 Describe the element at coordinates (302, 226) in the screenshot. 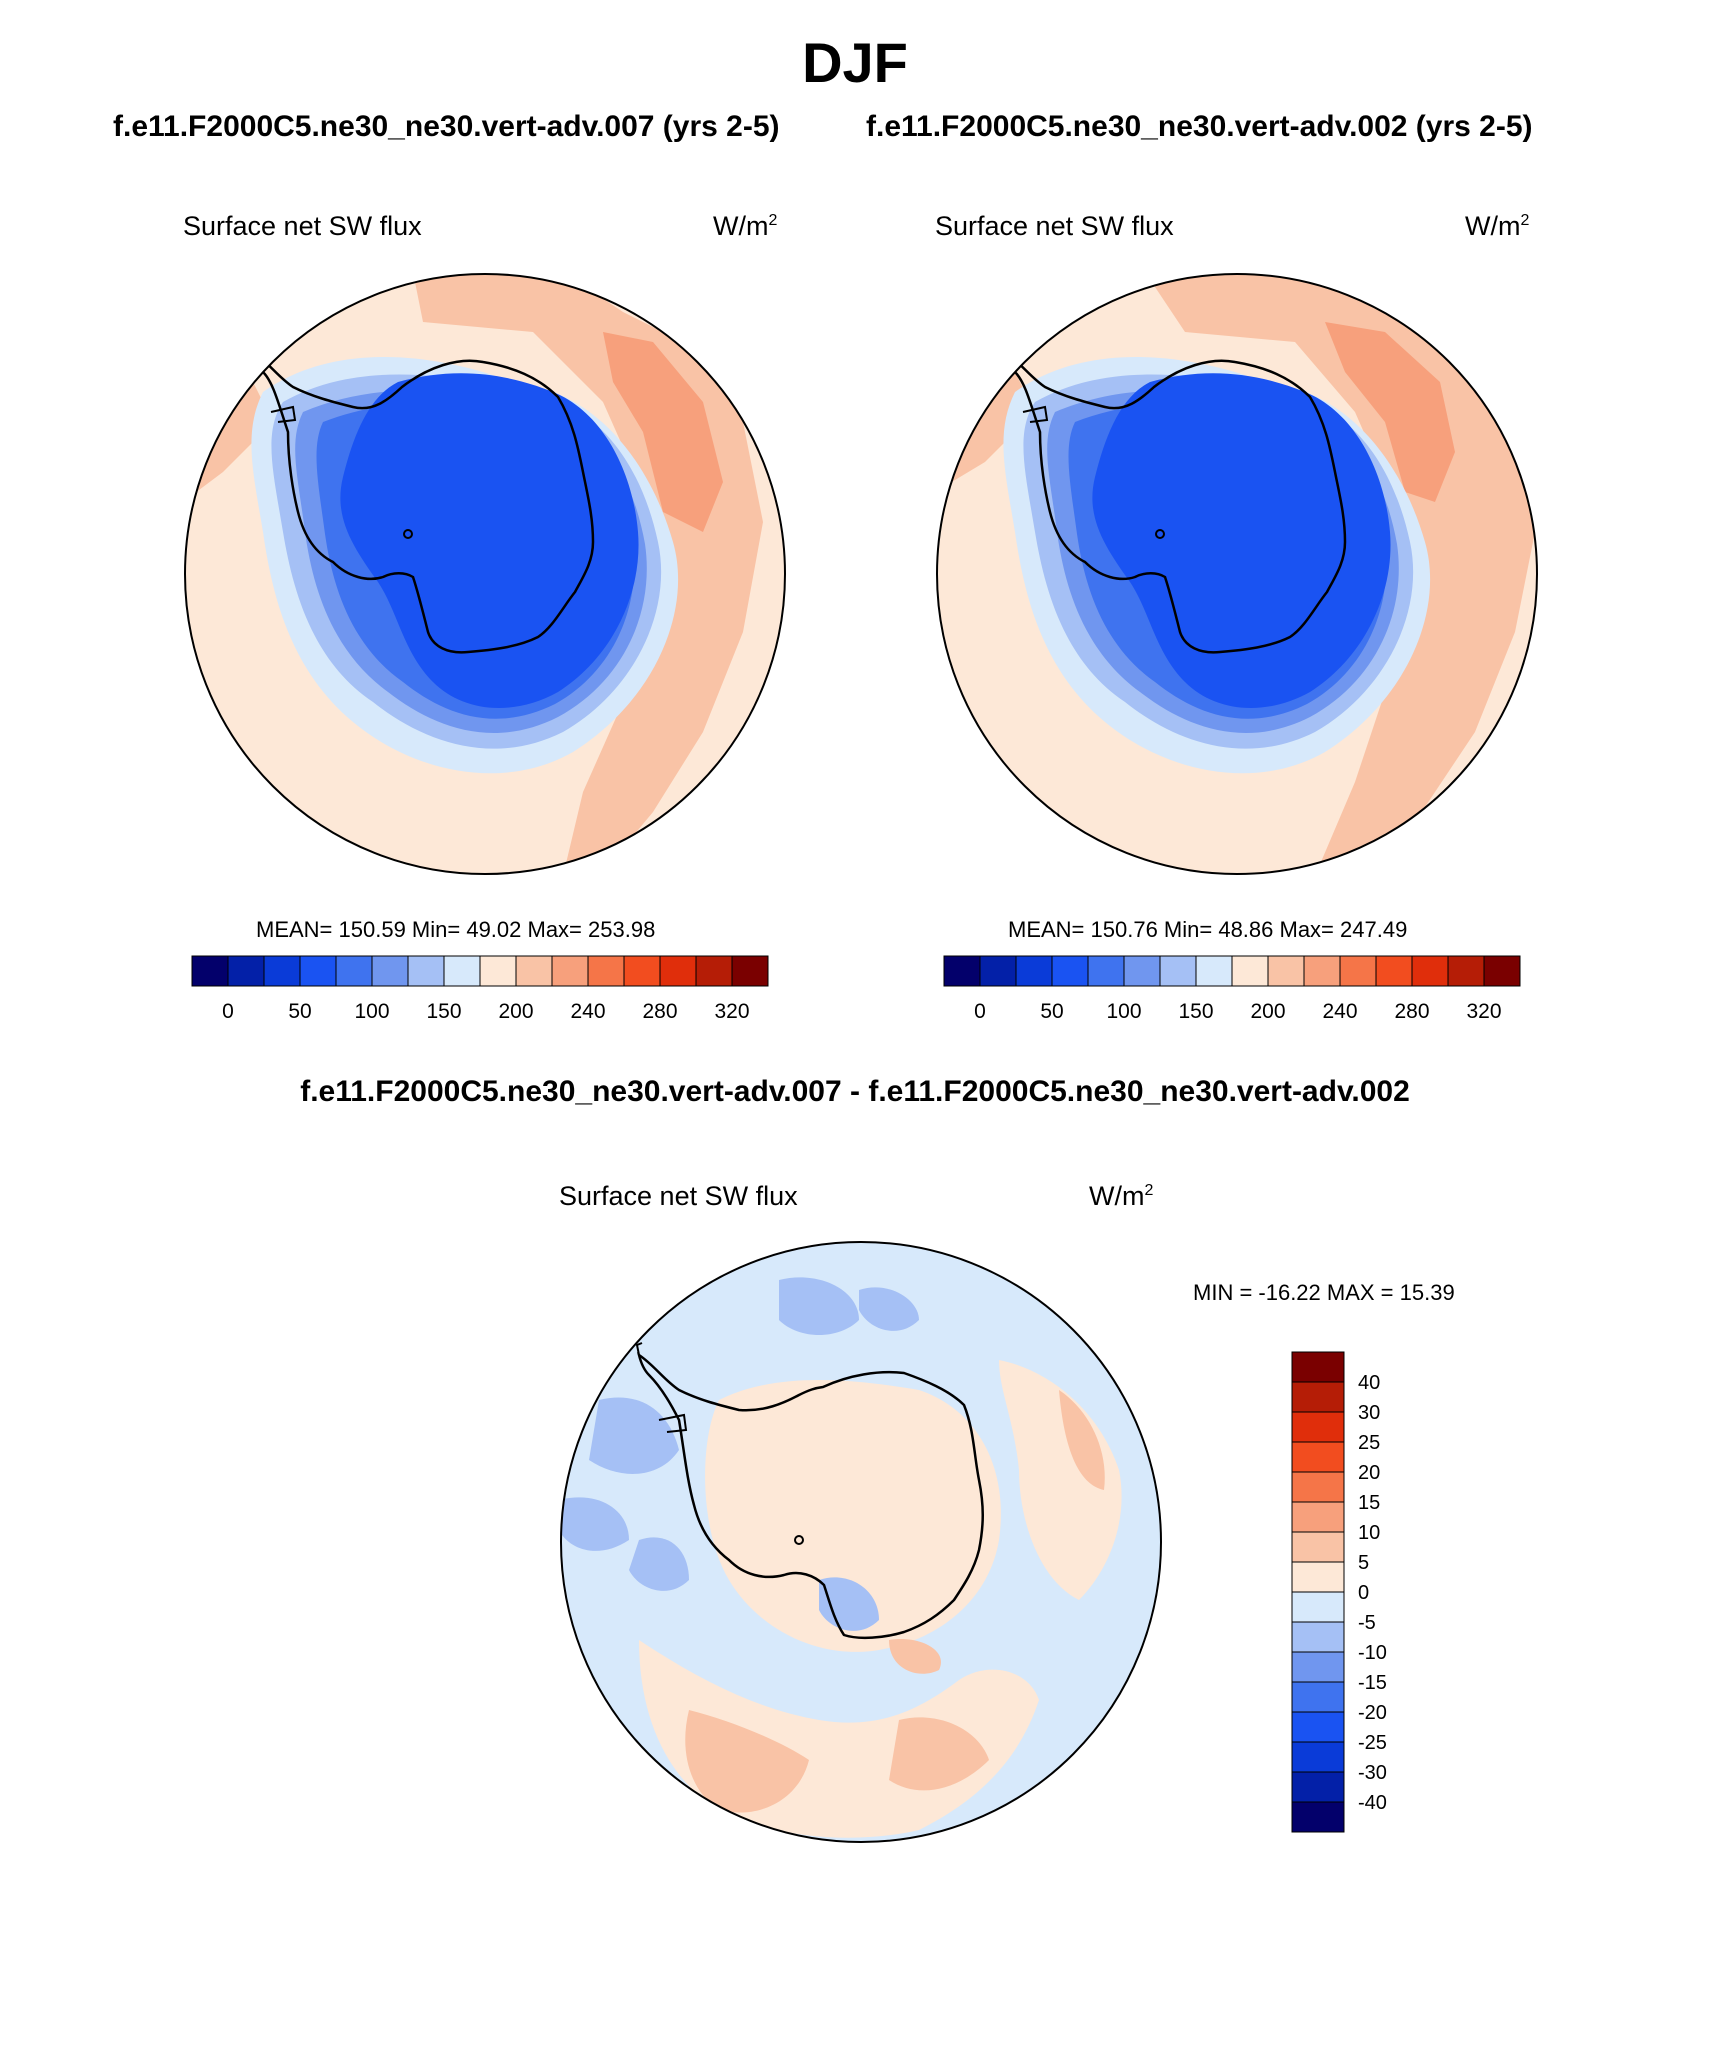

I see `left-field-label: Surface net SW flux` at that location.